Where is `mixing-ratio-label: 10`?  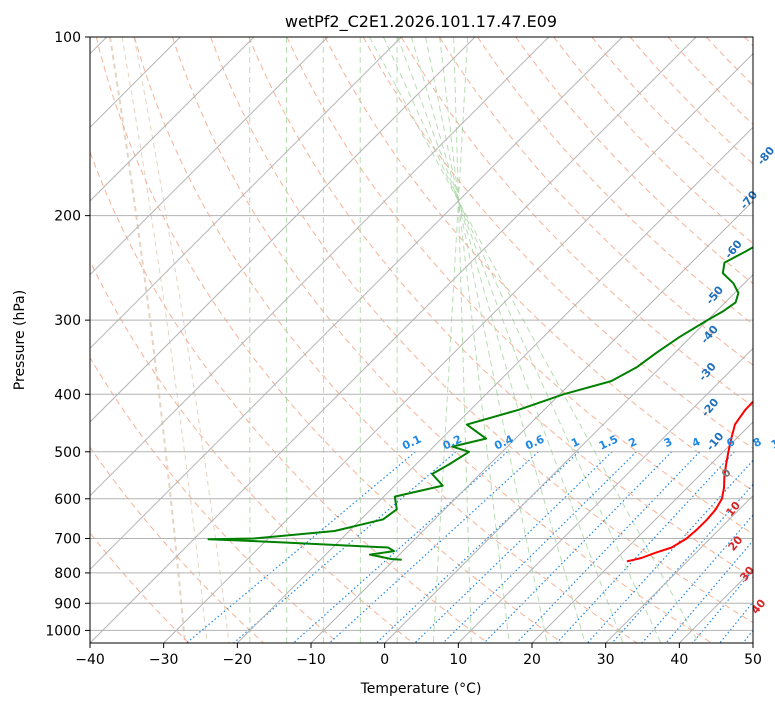 mixing-ratio-label: 10 is located at coordinates (772, 442).